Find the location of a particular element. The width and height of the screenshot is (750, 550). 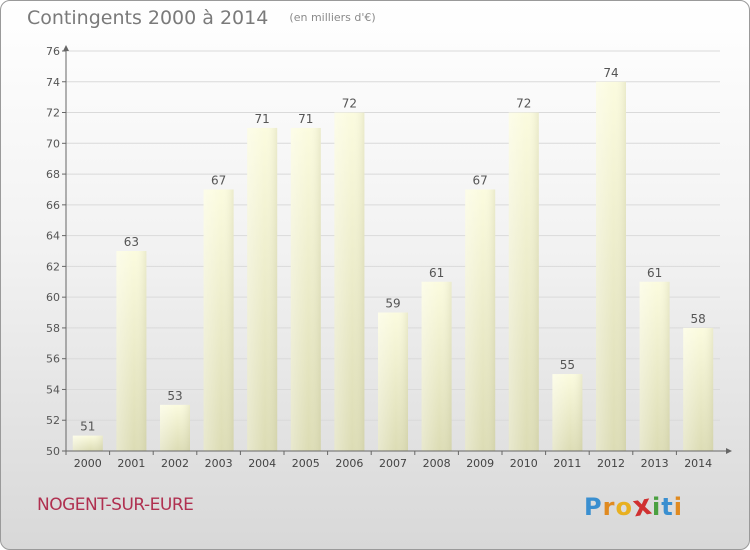

y-tick-label: 74 is located at coordinates (53, 82).